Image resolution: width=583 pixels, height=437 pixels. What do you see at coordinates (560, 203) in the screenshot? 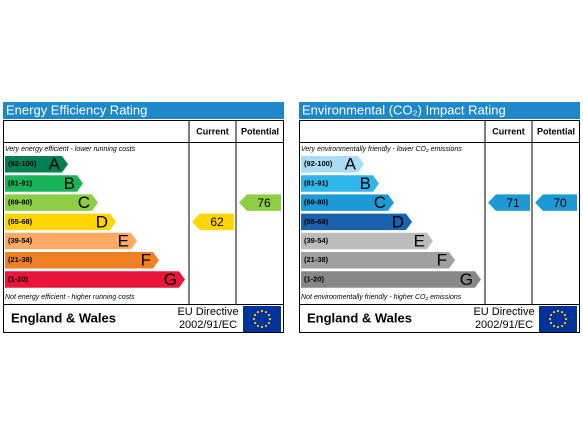
I see `rating-value: 70` at bounding box center [560, 203].